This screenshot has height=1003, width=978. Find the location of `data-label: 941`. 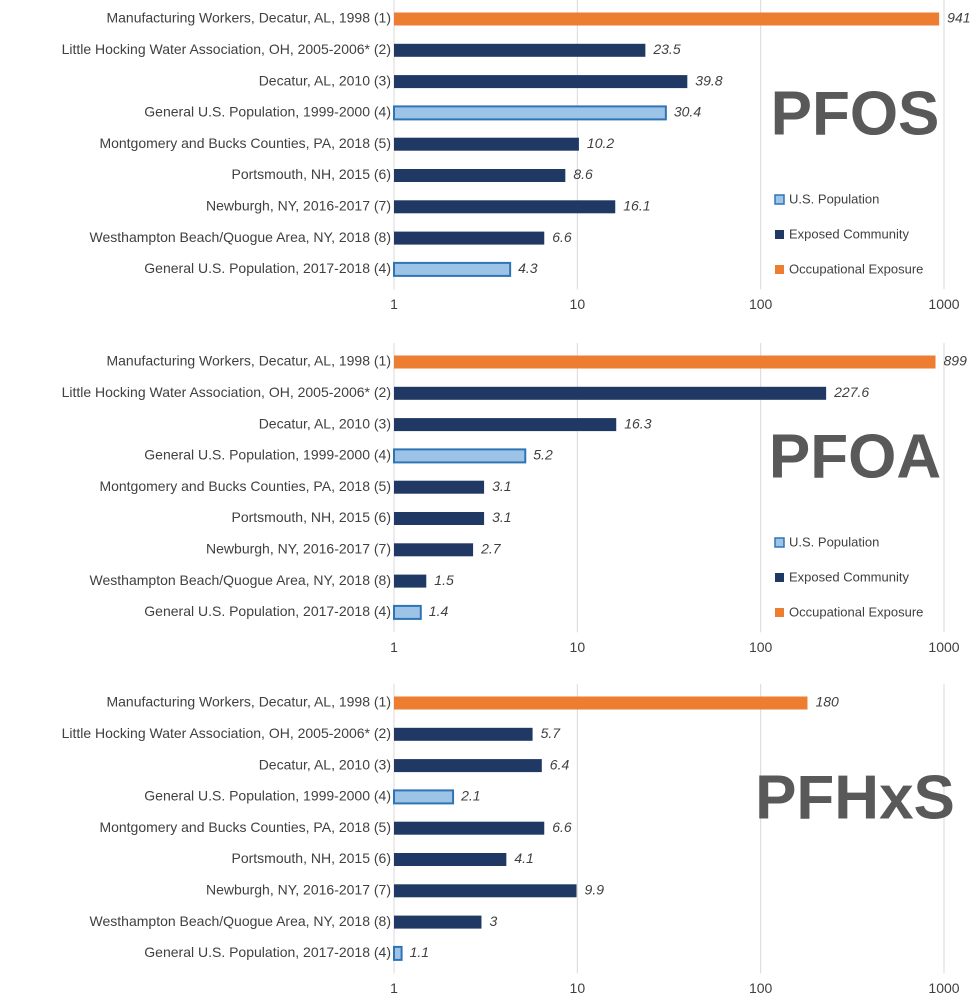

data-label: 941 is located at coordinates (958, 18).